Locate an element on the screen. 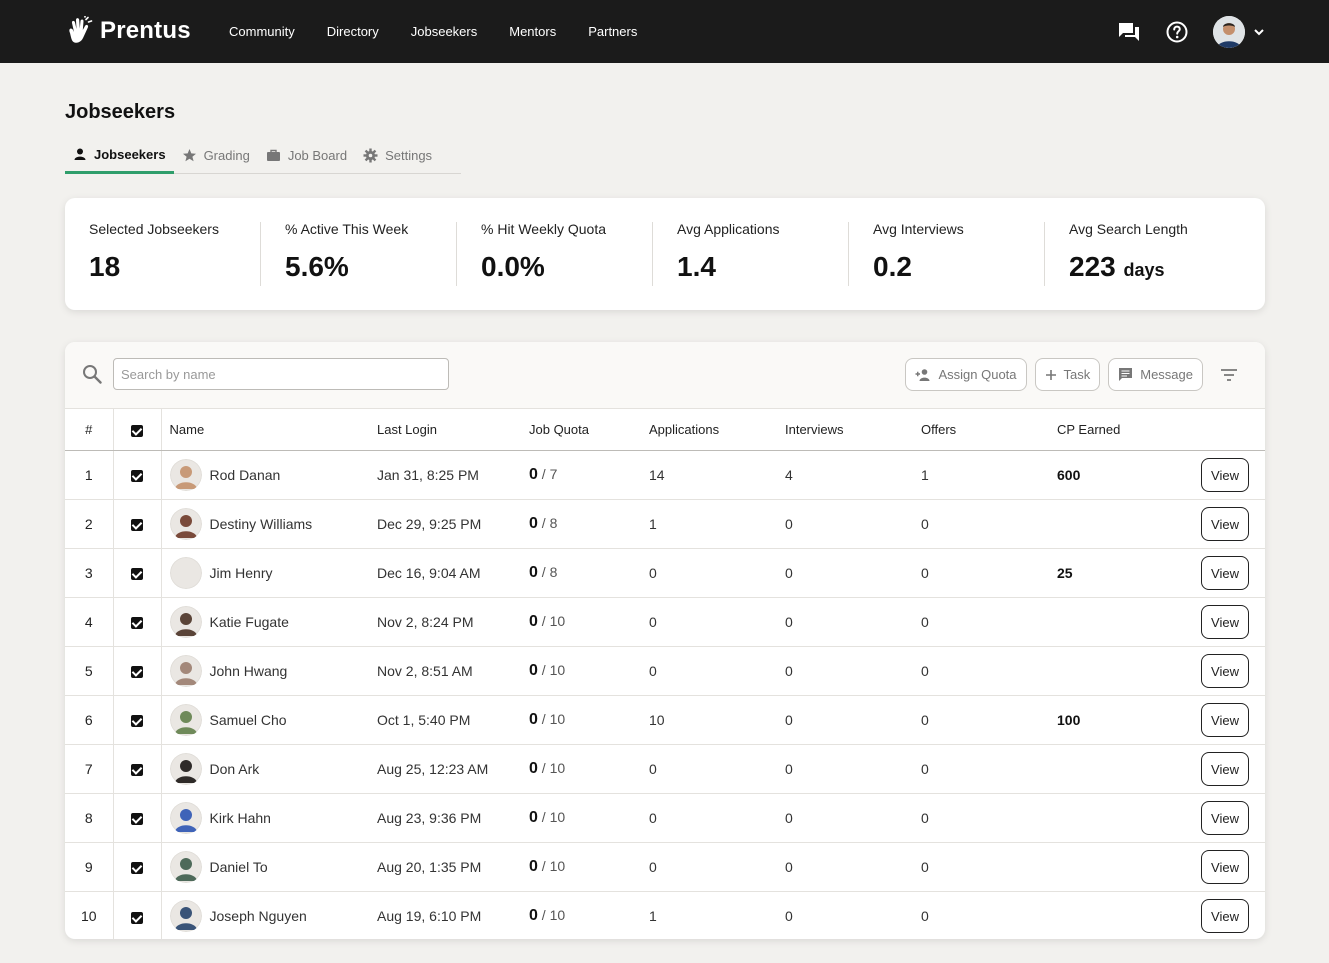 This screenshot has width=1329, height=963. help-circle-icon is located at coordinates (1177, 32).